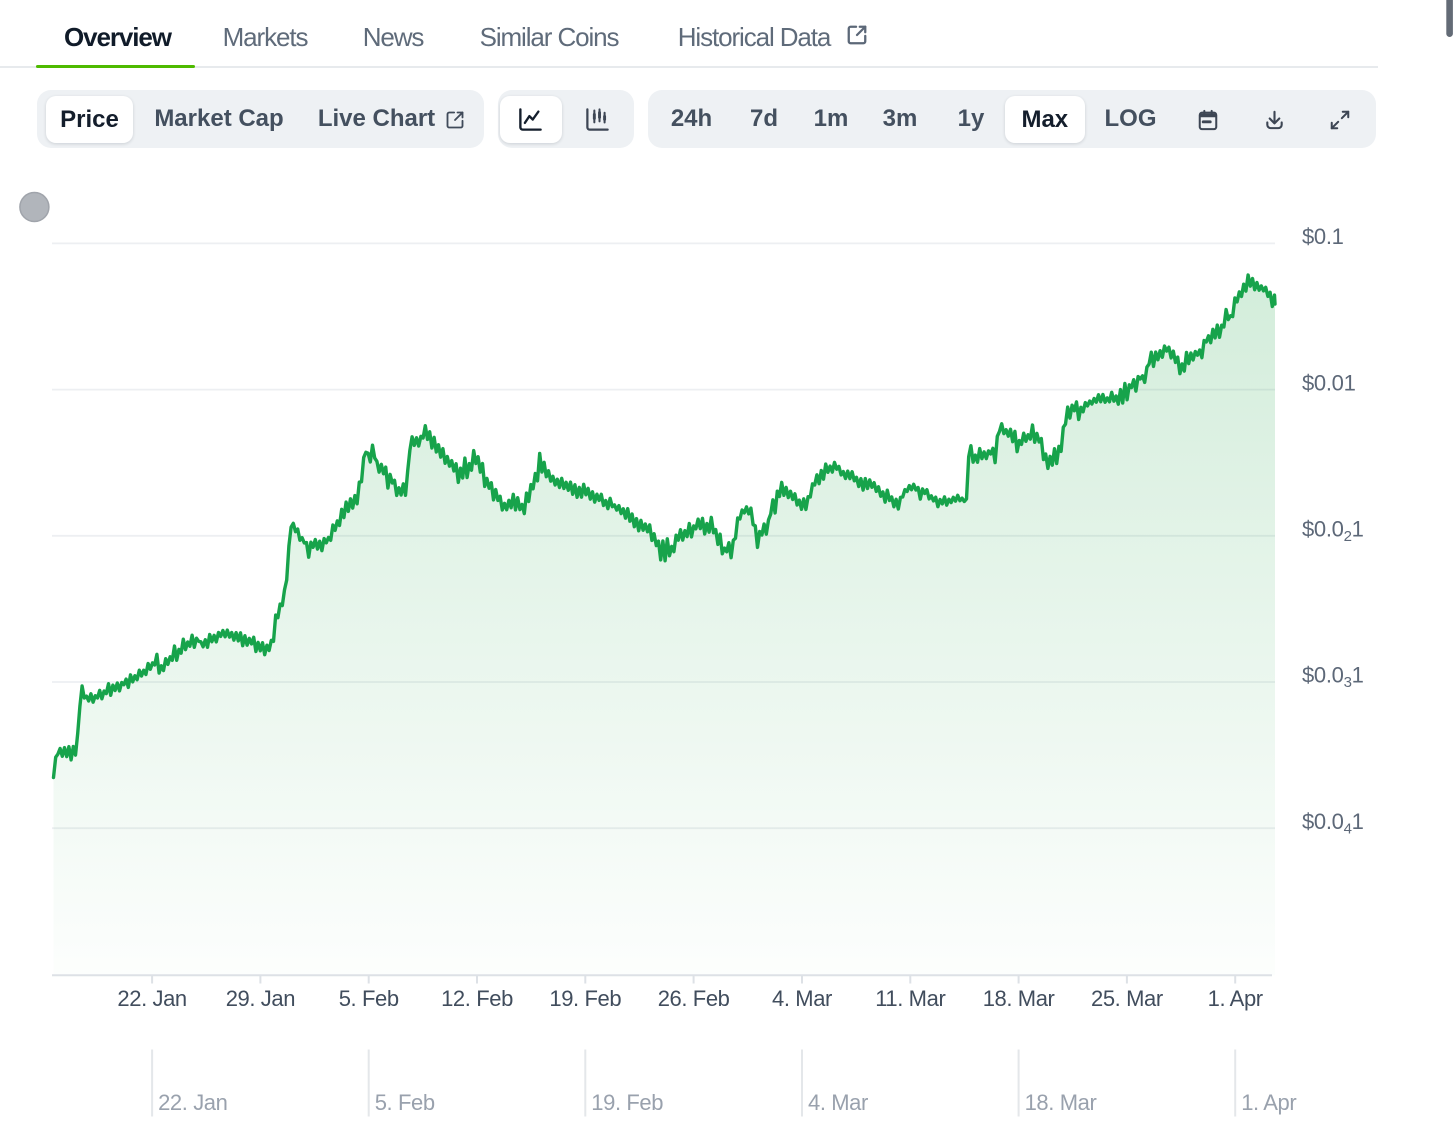 The height and width of the screenshot is (1131, 1456). What do you see at coordinates (477, 998) in the screenshot?
I see `svg-text: 12. Feb` at bounding box center [477, 998].